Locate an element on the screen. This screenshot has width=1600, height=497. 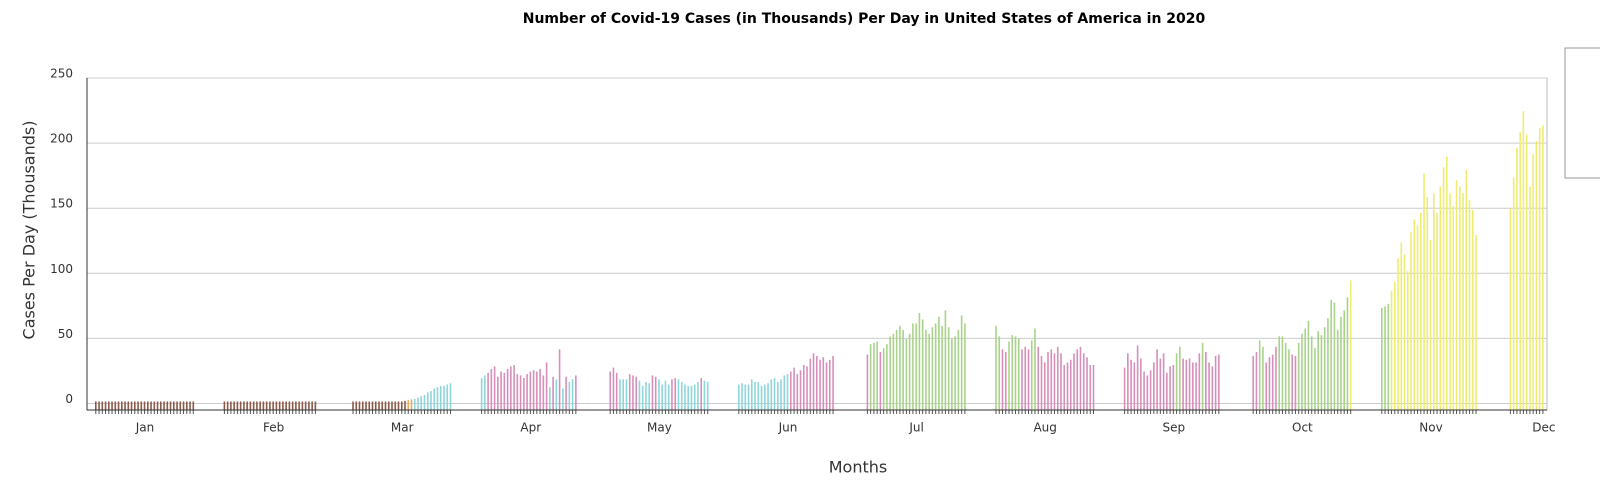
legend-box is located at coordinates (1582, 113).